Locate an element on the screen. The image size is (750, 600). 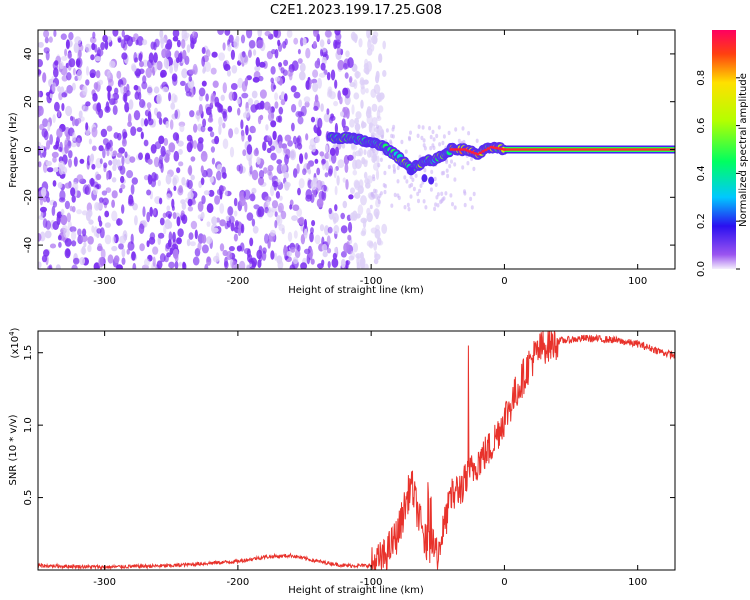
heatmap-y-tick-label: 0 is located at coordinates (28, 149).